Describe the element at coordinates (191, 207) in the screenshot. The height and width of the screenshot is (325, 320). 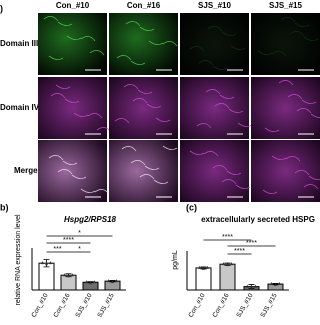
I see `panel-label: (c)` at that location.